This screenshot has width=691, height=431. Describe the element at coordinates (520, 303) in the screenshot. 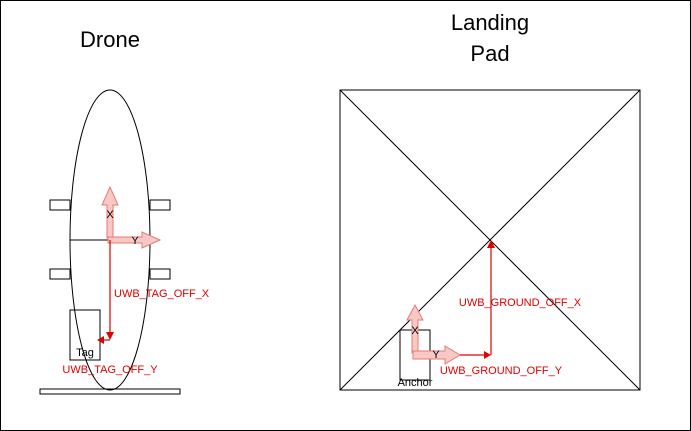

I see `ground-offset-x-label: UWB_GROUND_OFF_X` at that location.